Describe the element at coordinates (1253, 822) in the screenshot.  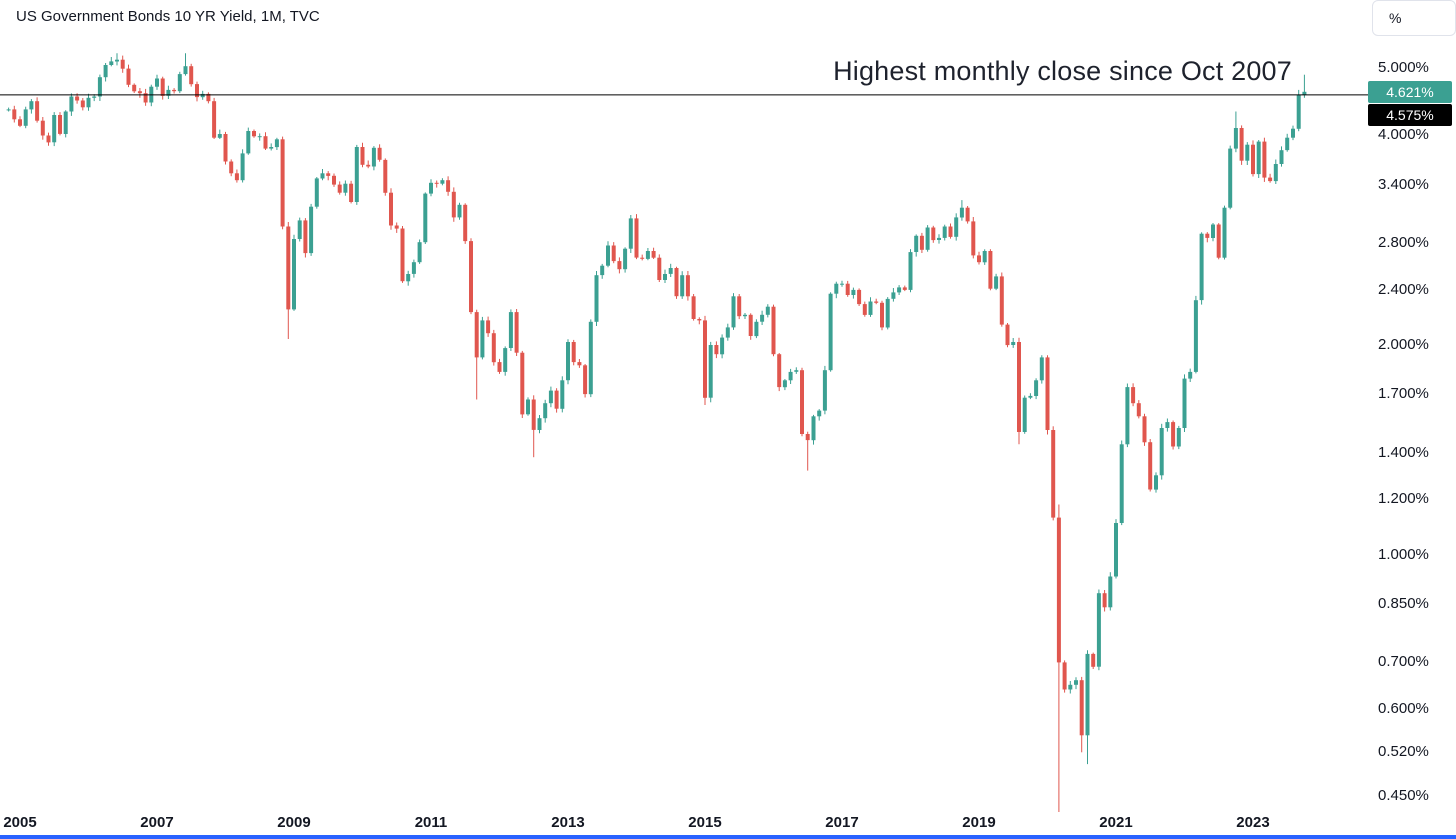
I see `time-tick-label: 2023` at that location.